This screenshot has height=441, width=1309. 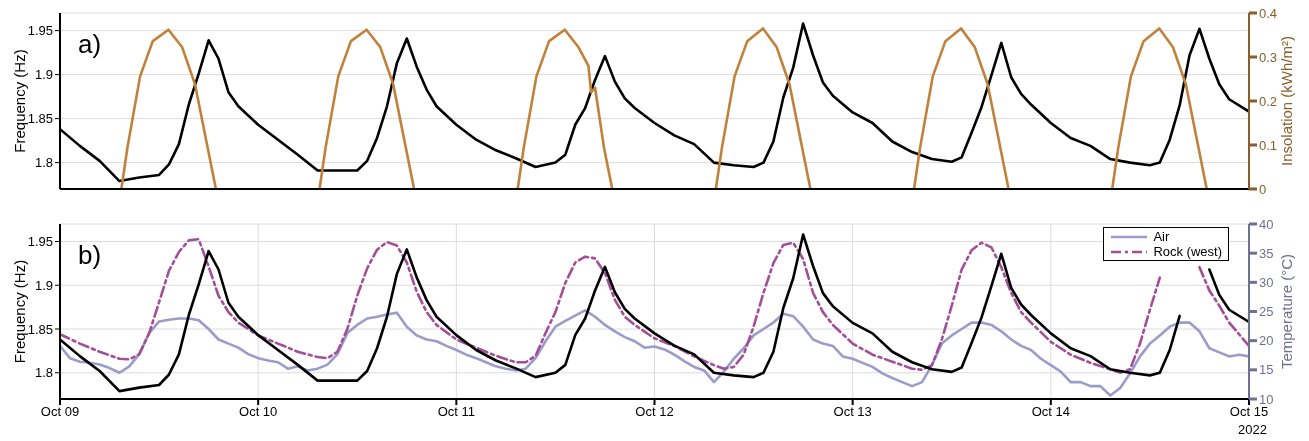 I want to click on x-tick-label: Oct 11, so click(x=456, y=412).